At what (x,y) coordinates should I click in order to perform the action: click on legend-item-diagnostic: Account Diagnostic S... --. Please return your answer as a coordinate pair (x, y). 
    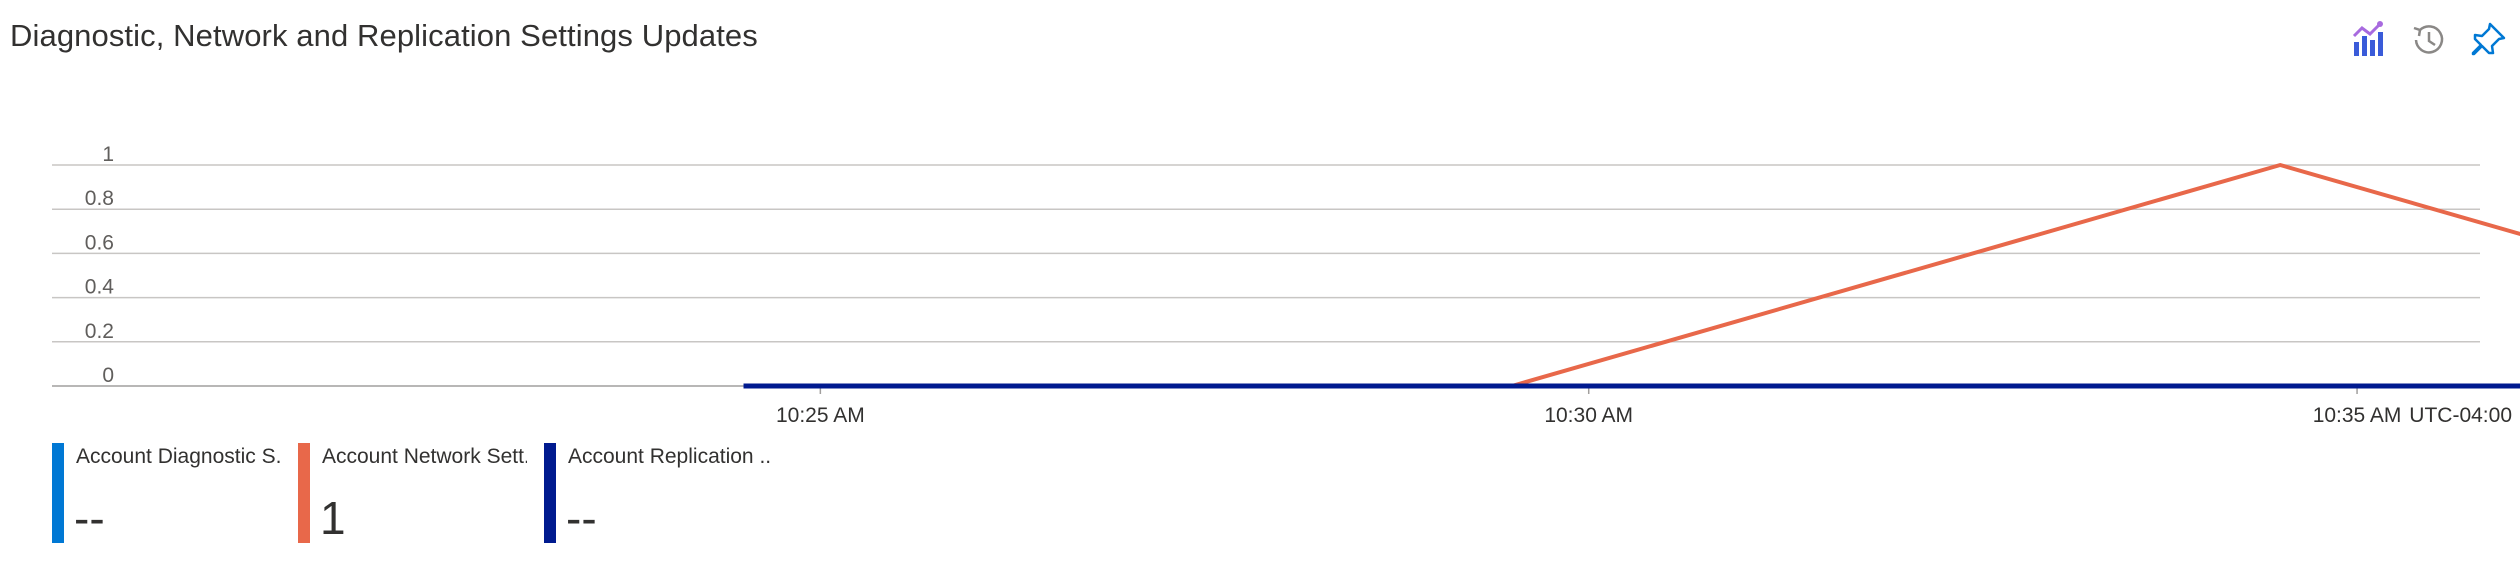
    Looking at the image, I should click on (166, 493).